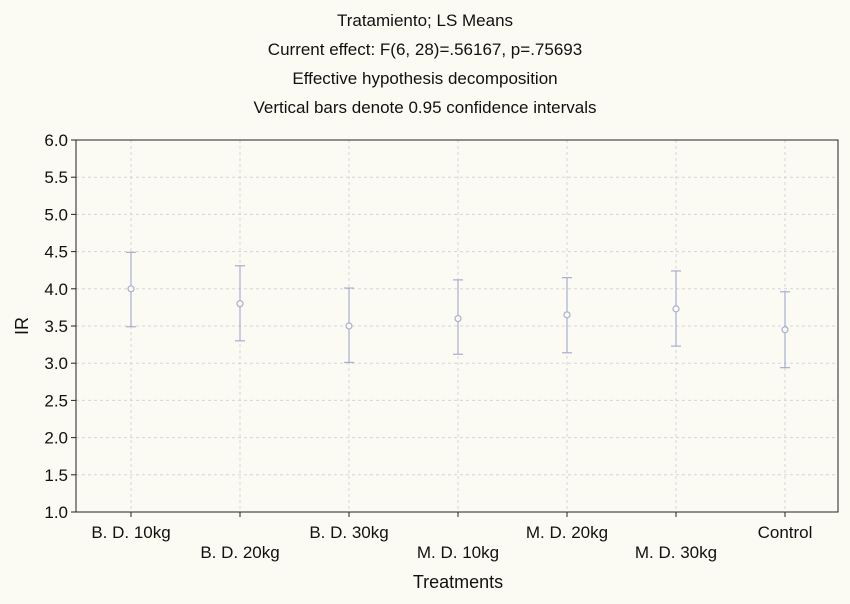  I want to click on chart-subtitle-decomposition: Effective hypothesis decomposition, so click(424, 78).